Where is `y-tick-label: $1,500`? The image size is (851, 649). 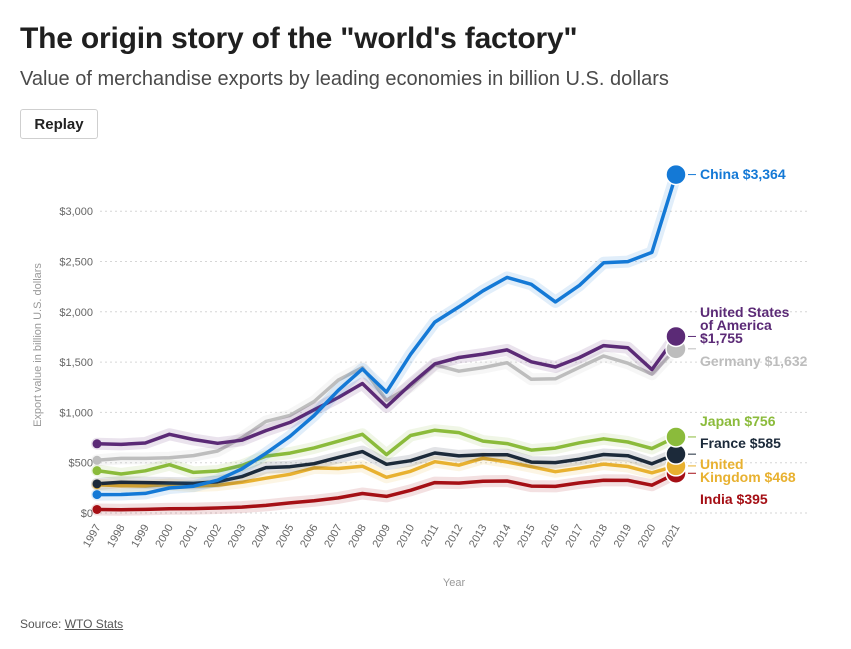 y-tick-label: $1,500 is located at coordinates (76, 363).